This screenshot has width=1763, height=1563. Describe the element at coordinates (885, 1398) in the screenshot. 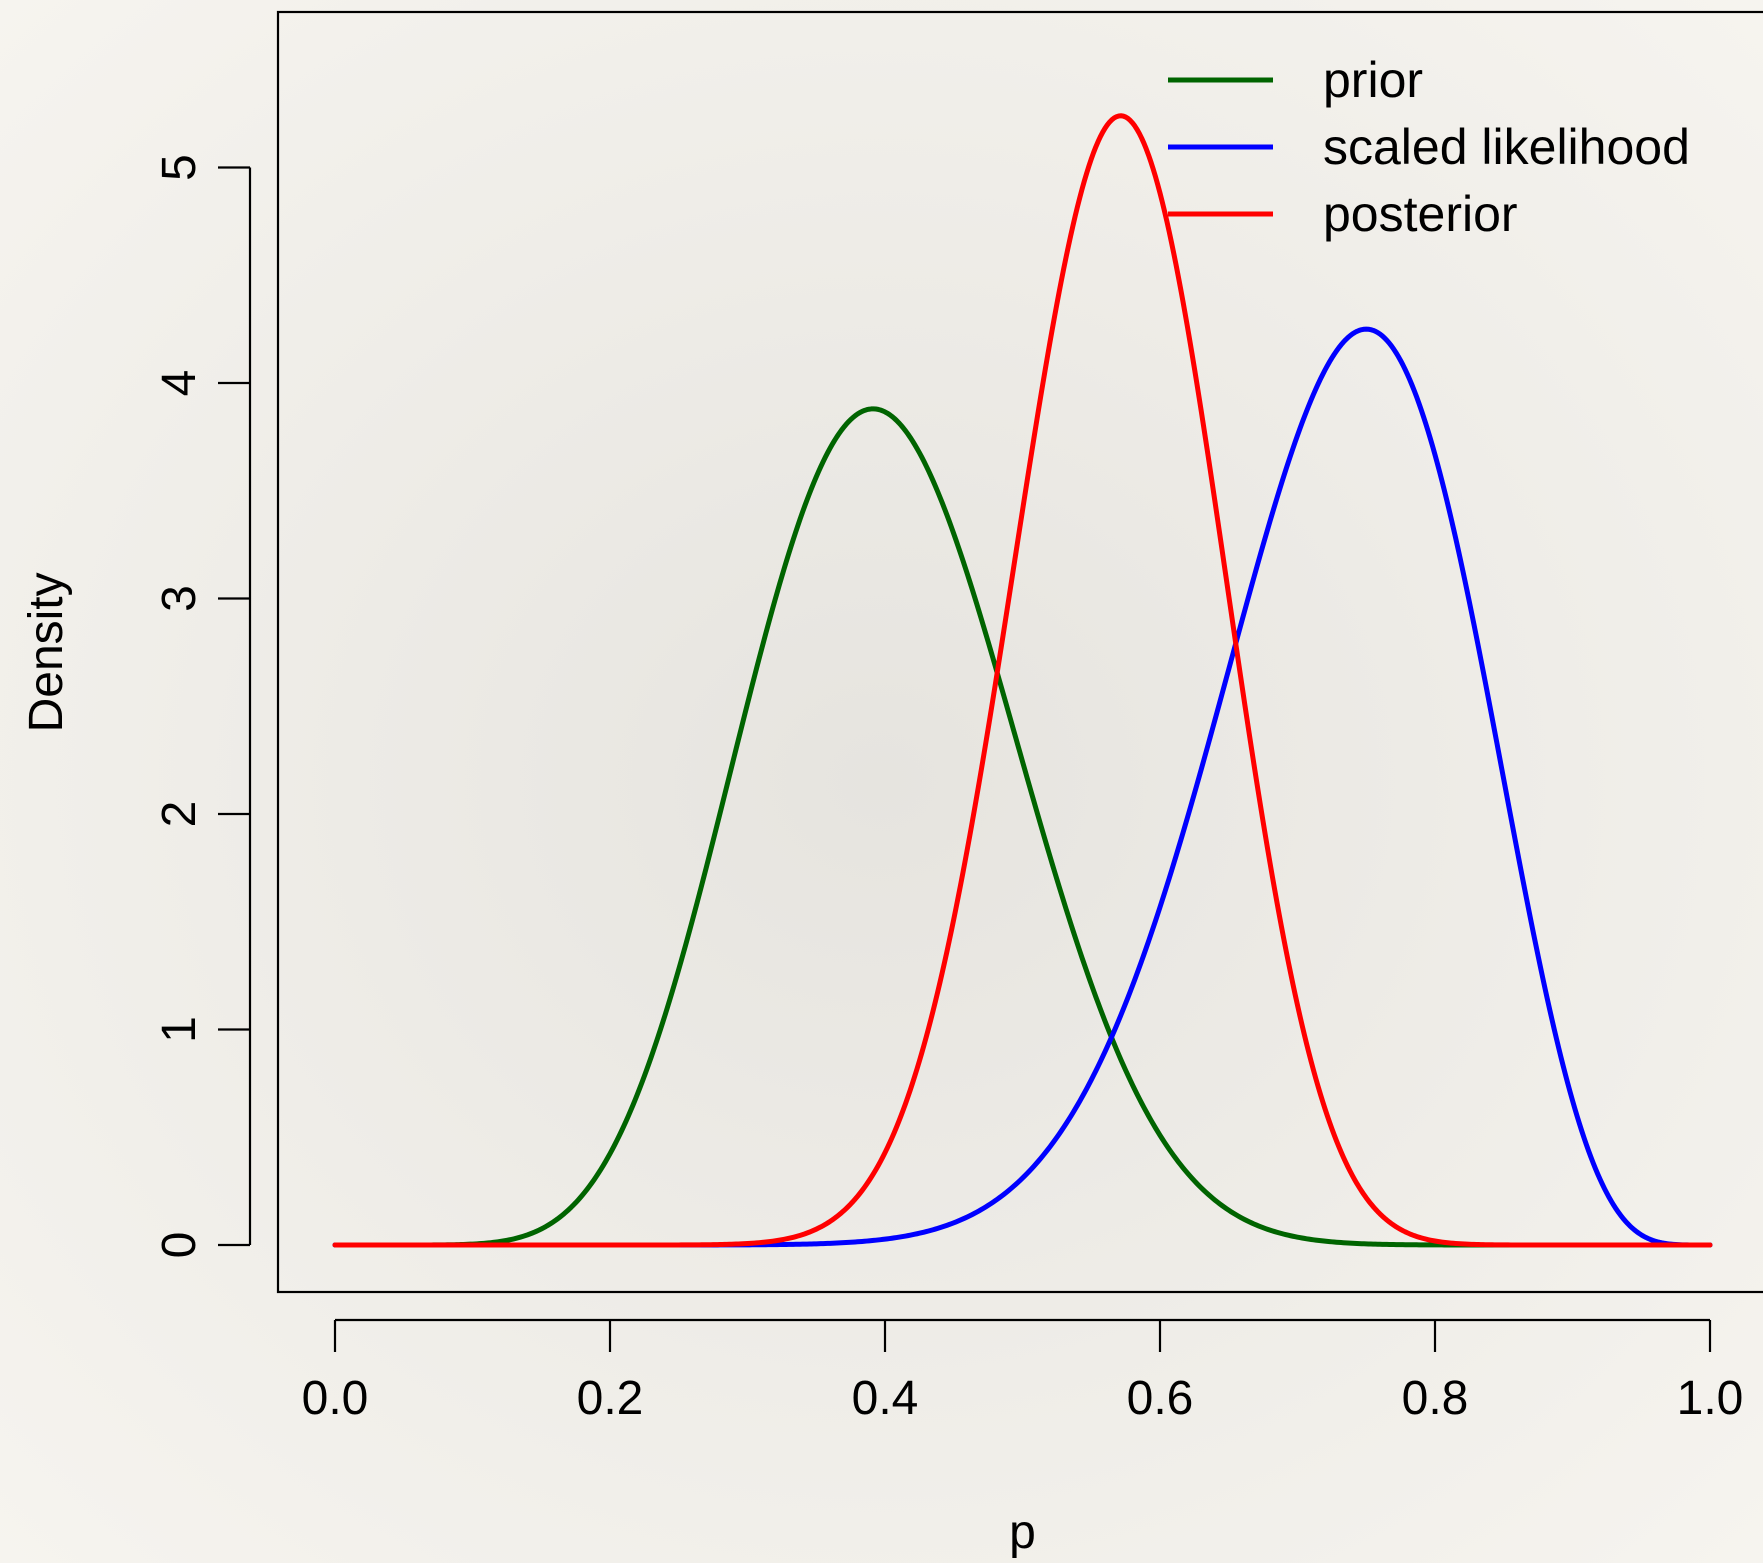

I see `x-tick-label: 0.4` at that location.